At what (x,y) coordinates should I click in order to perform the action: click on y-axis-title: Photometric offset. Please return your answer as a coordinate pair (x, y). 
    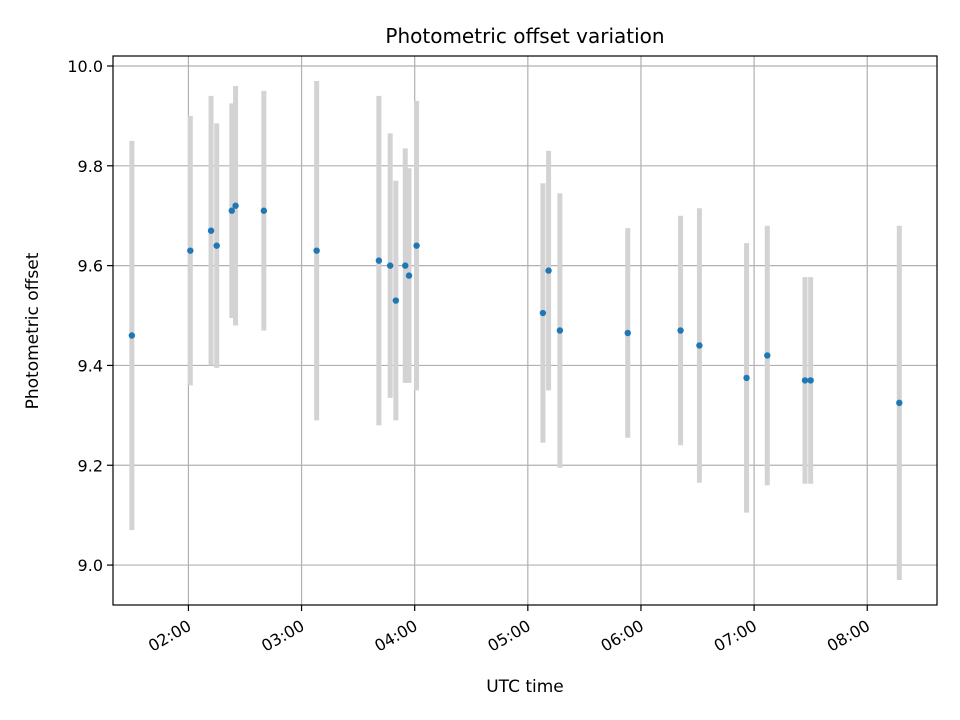
    Looking at the image, I should click on (33, 330).